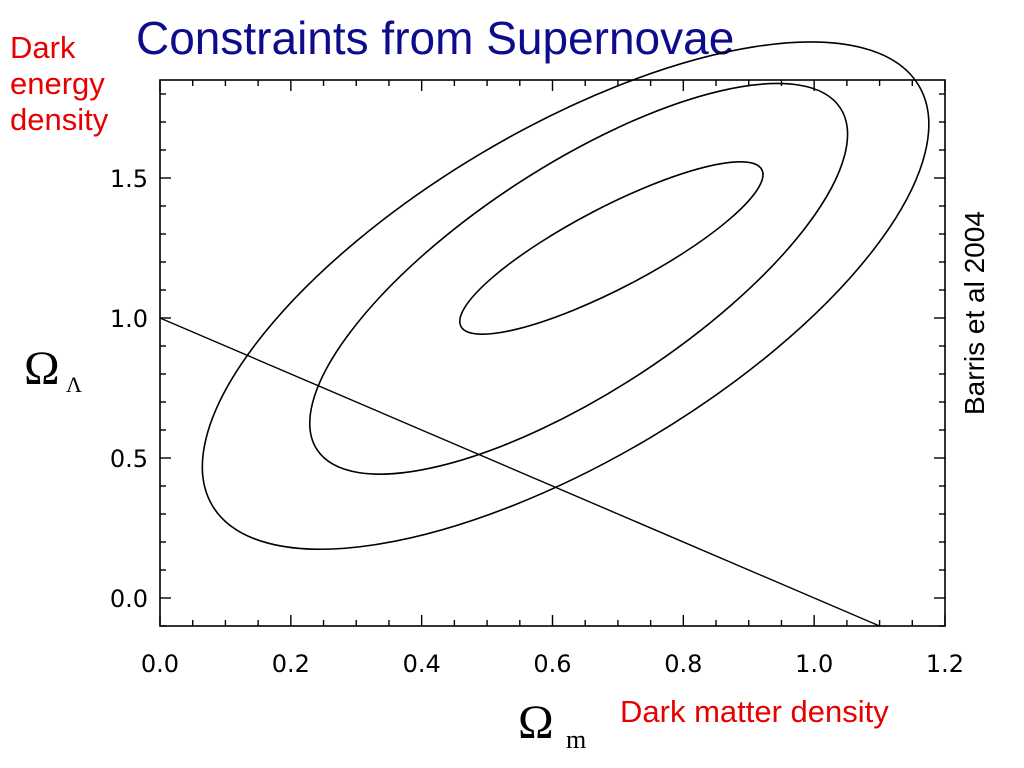 This screenshot has height=768, width=1024. Describe the element at coordinates (814, 664) in the screenshot. I see `x-tick-label: 1.0` at that location.